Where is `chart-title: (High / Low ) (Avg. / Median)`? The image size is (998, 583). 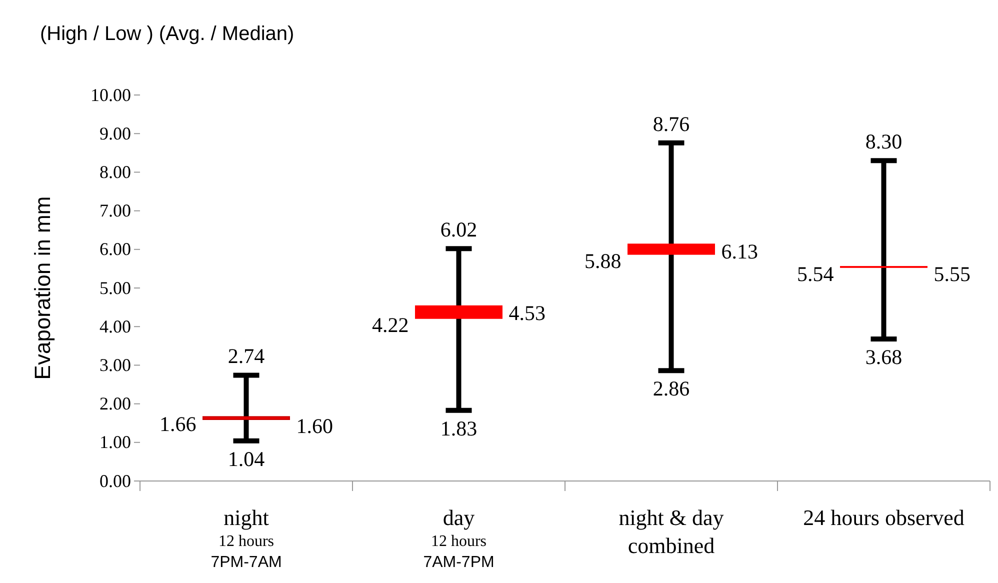
chart-title: (High / Low ) (Avg. / Median) is located at coordinates (167, 34).